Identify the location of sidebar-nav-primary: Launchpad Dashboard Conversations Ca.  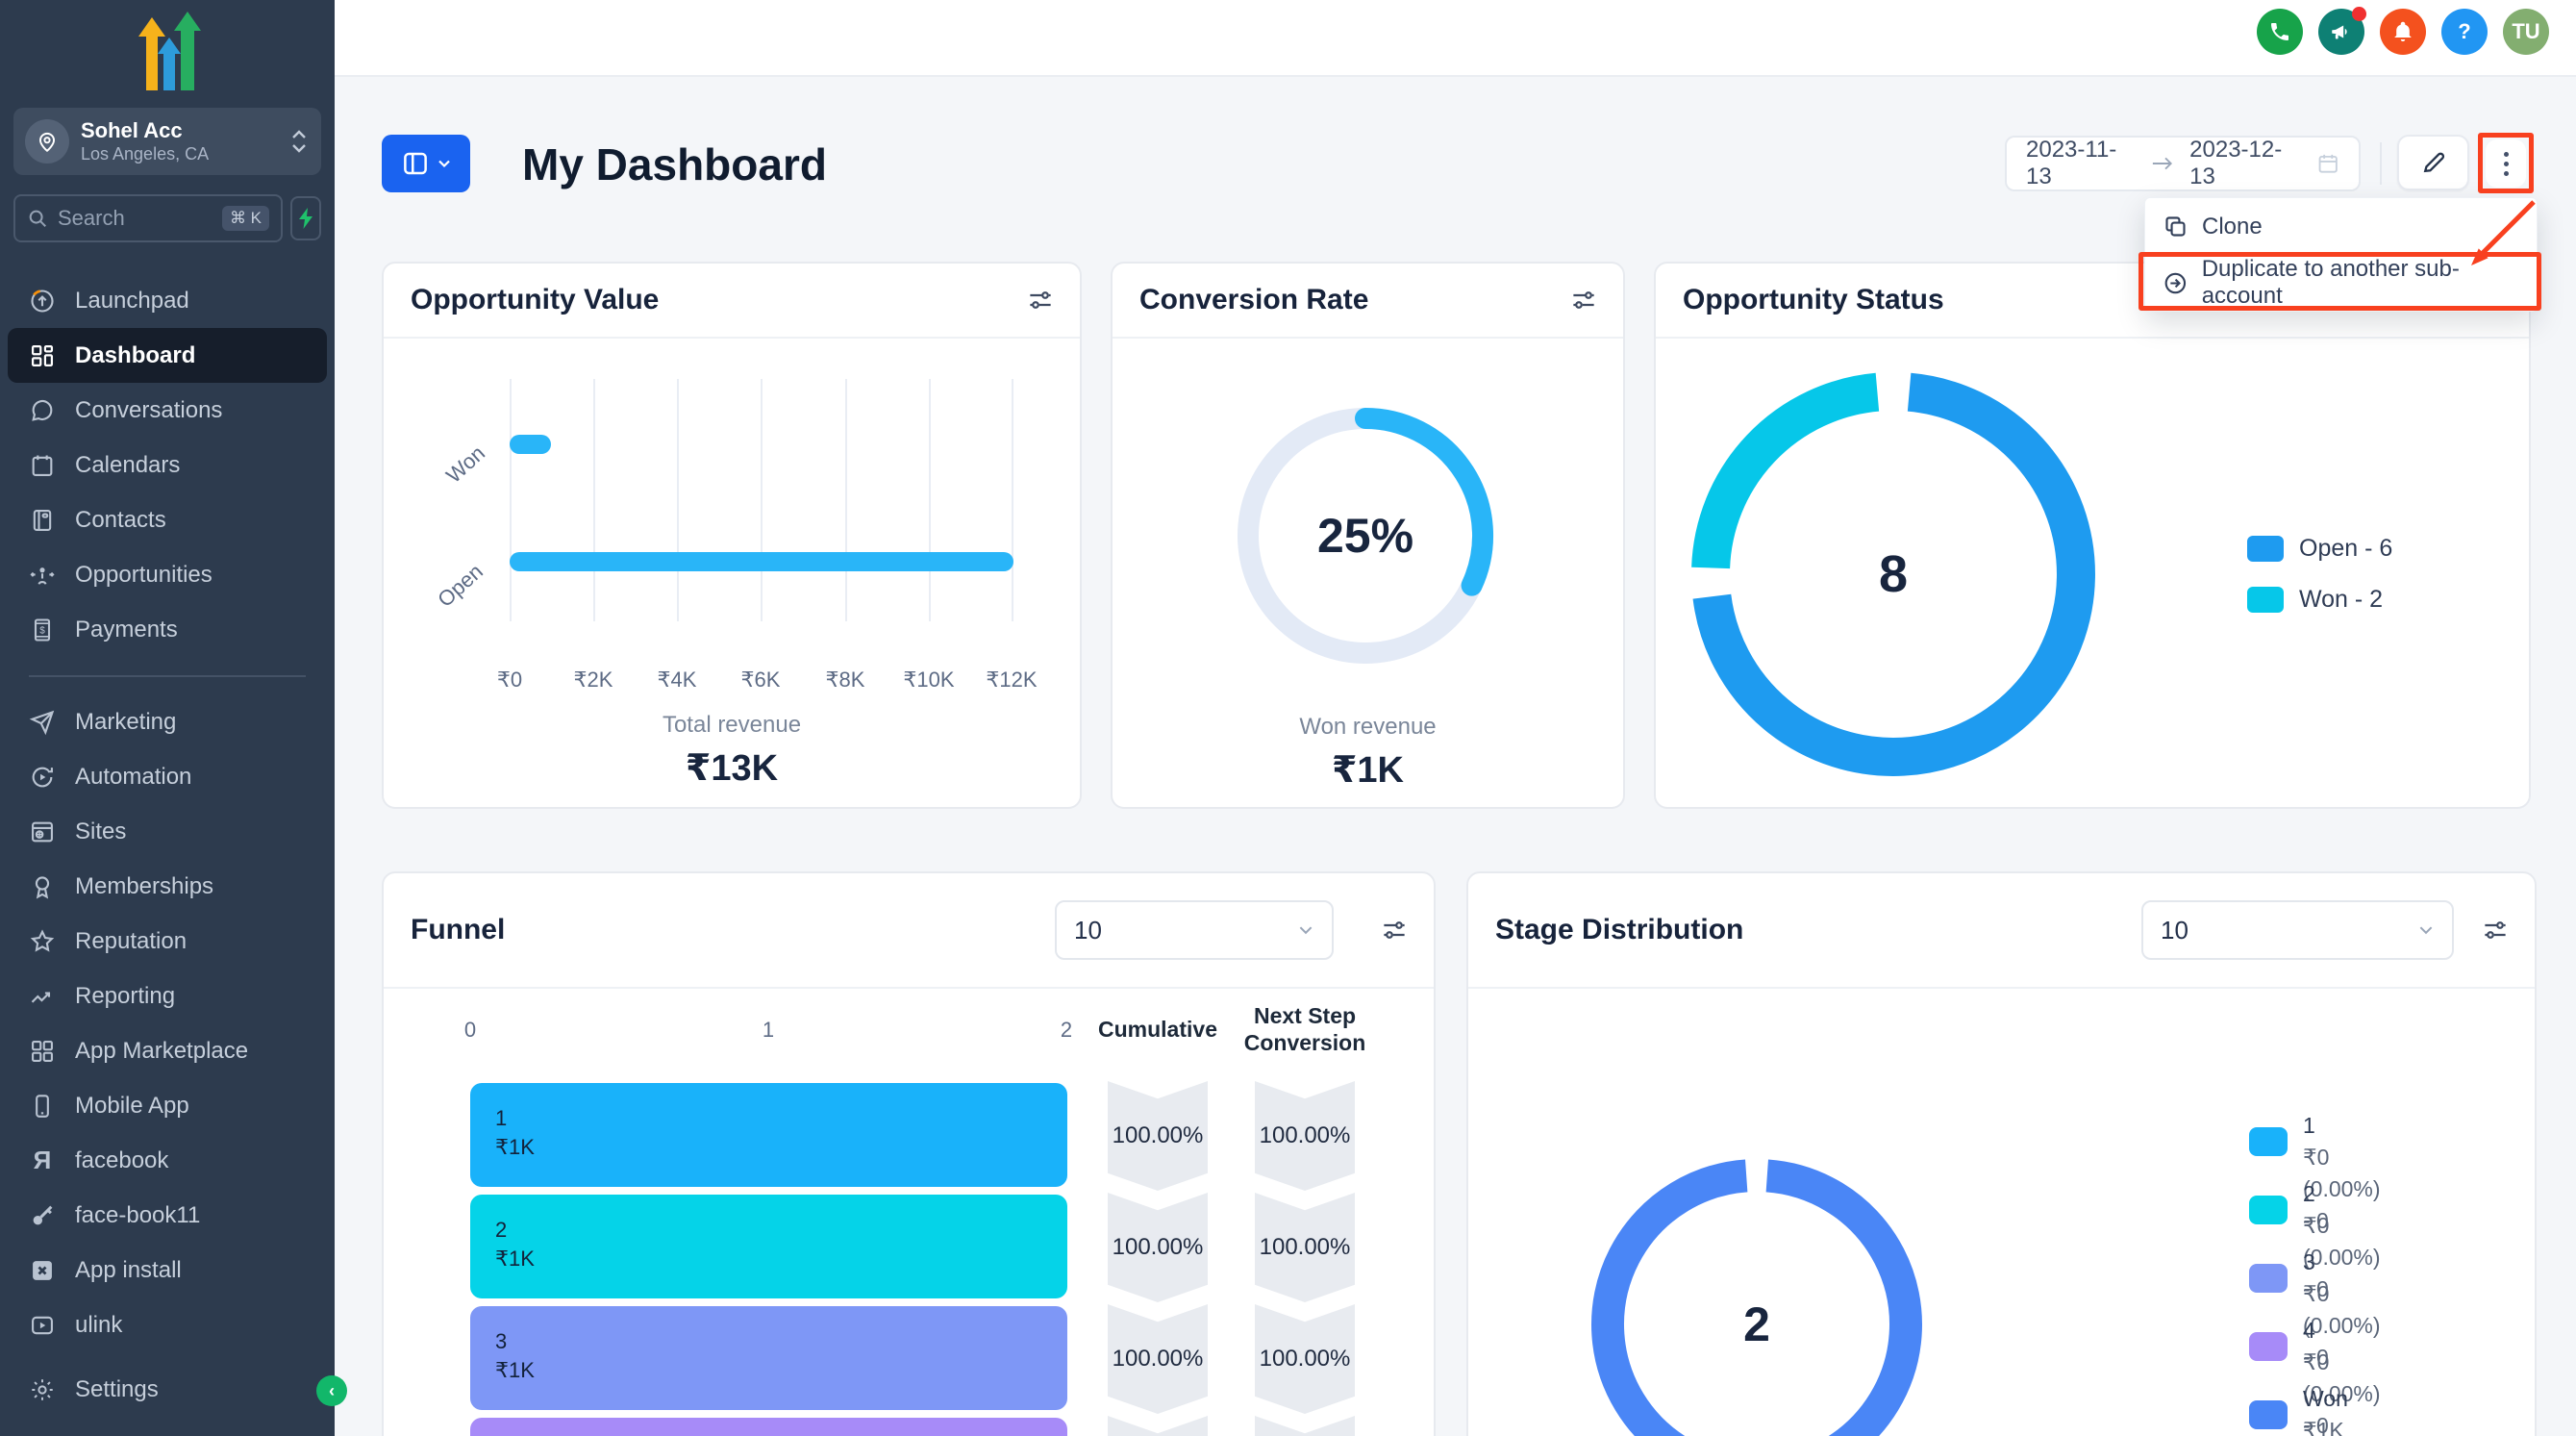
(167, 465).